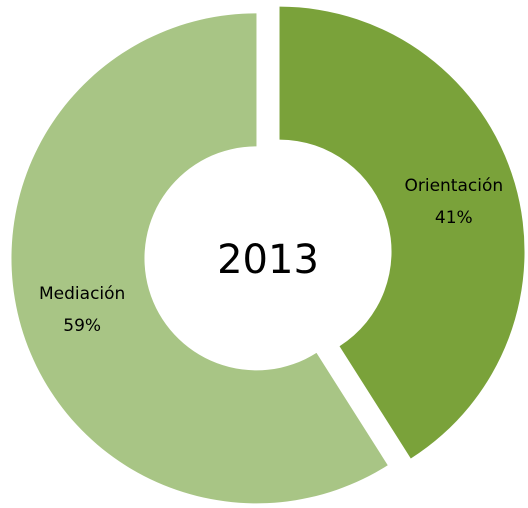  I want to click on slice-value-label: 41%, so click(454, 218).